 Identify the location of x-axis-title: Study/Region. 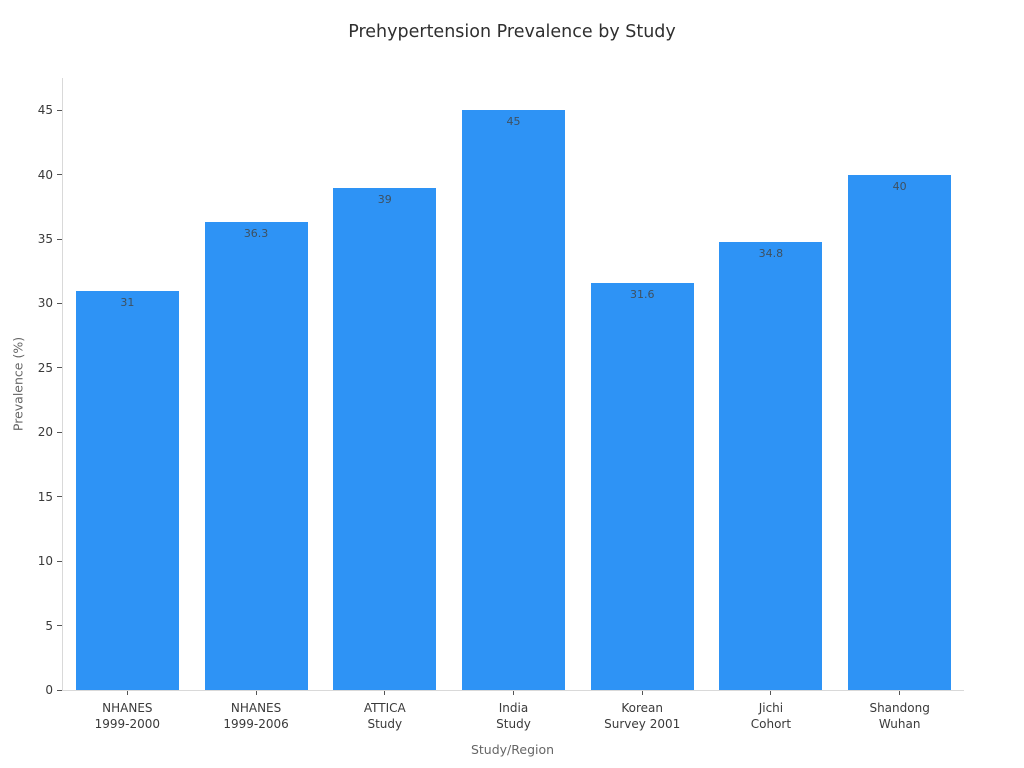
(512, 749).